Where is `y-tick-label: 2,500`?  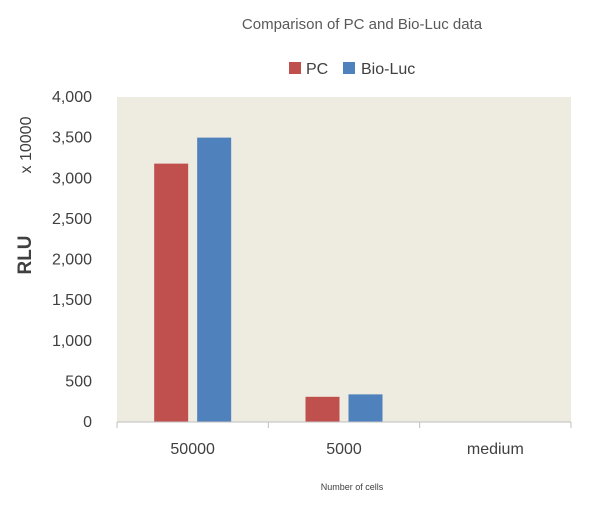
y-tick-label: 2,500 is located at coordinates (72, 219).